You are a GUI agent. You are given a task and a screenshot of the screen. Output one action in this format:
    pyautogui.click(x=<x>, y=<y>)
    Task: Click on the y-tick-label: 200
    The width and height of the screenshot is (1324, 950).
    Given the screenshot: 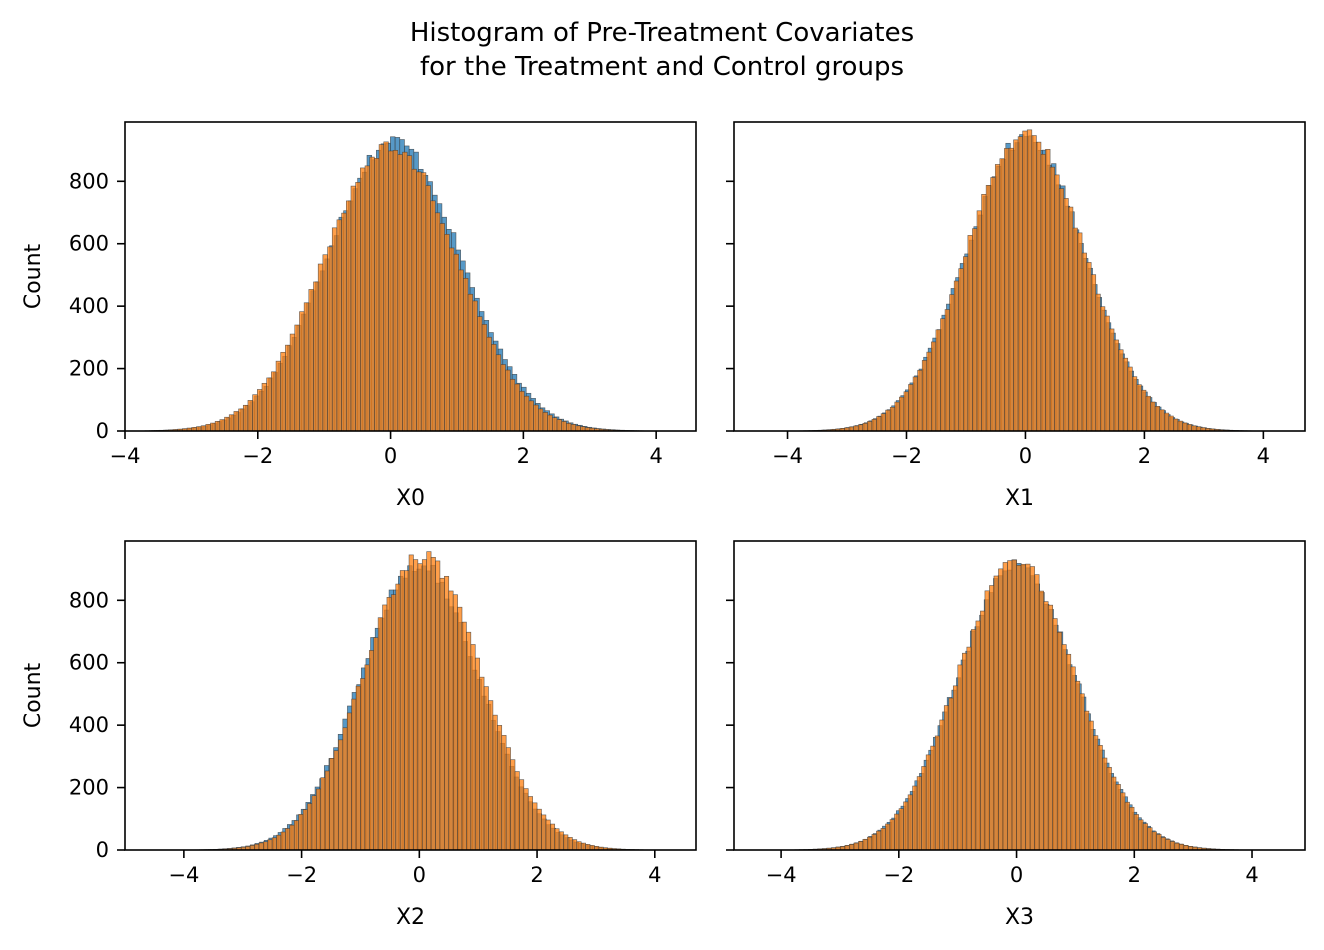 What is the action you would take?
    pyautogui.click(x=89, y=369)
    